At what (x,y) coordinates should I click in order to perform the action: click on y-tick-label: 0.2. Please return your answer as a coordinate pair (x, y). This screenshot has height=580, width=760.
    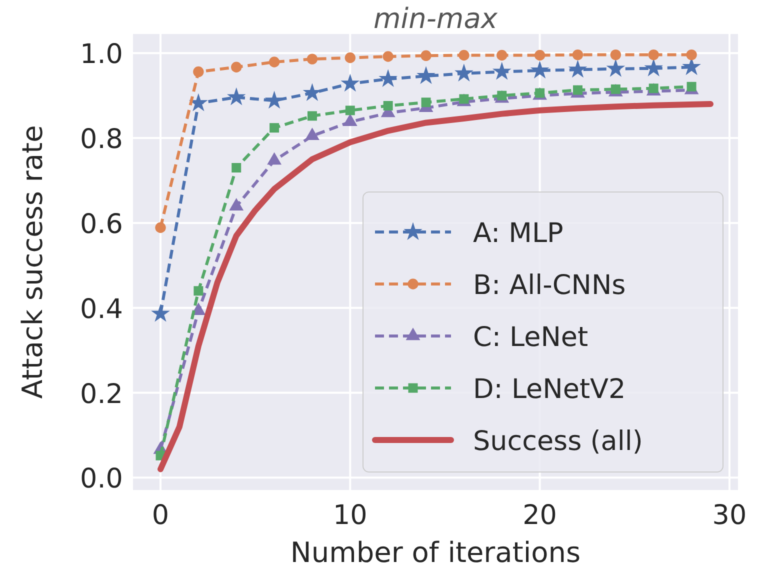
    Looking at the image, I should click on (101, 394).